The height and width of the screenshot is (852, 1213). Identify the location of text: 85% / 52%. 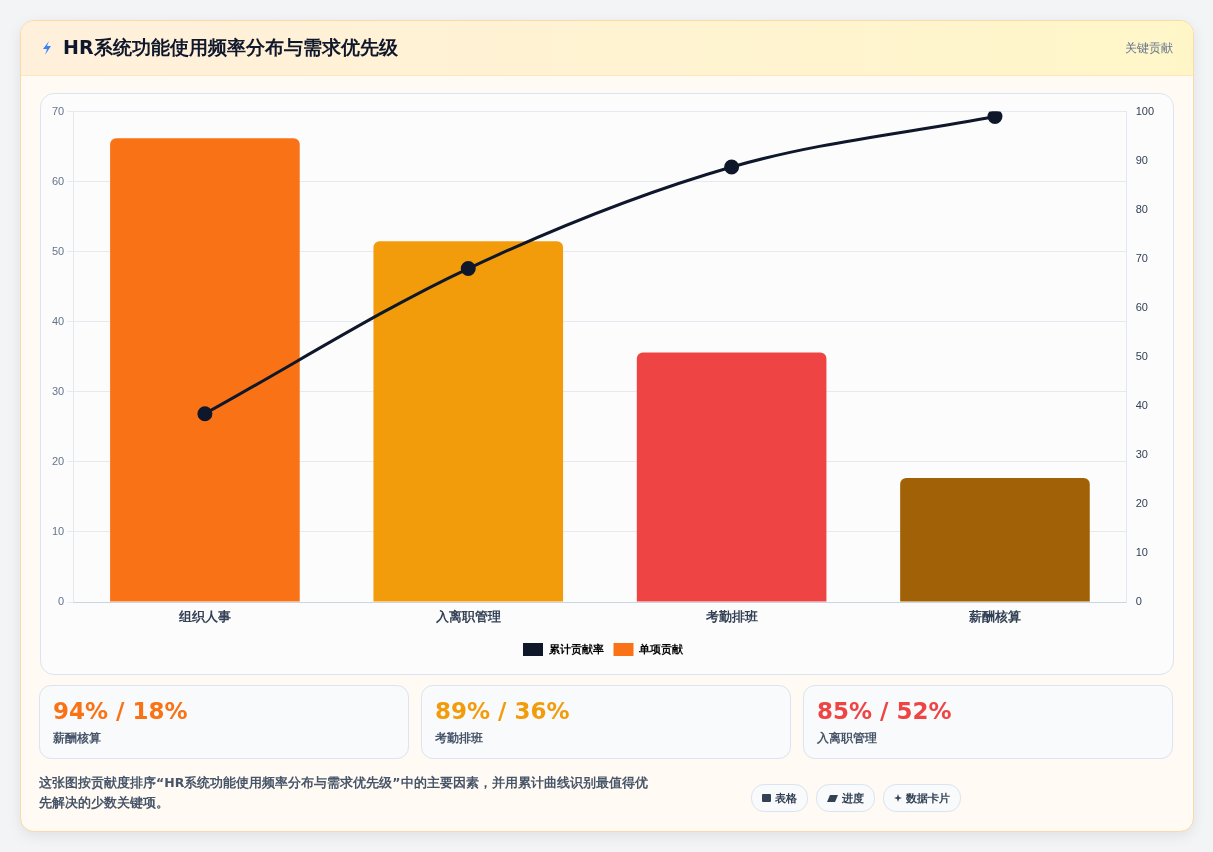
(884, 711).